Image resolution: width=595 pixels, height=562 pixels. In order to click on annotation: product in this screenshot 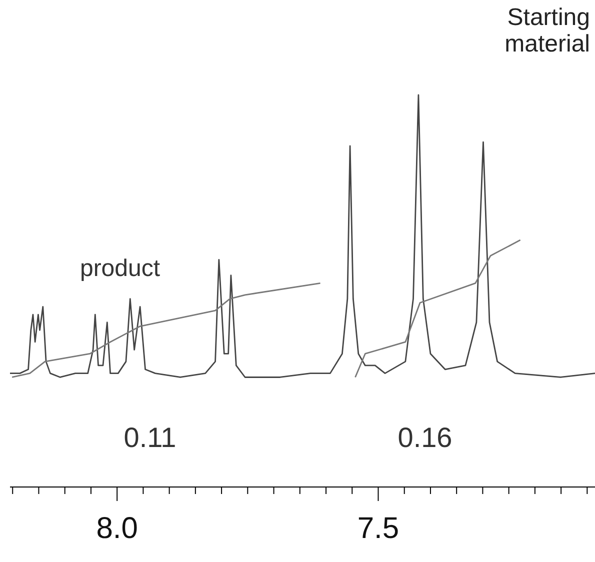, I will do `click(120, 268)`.